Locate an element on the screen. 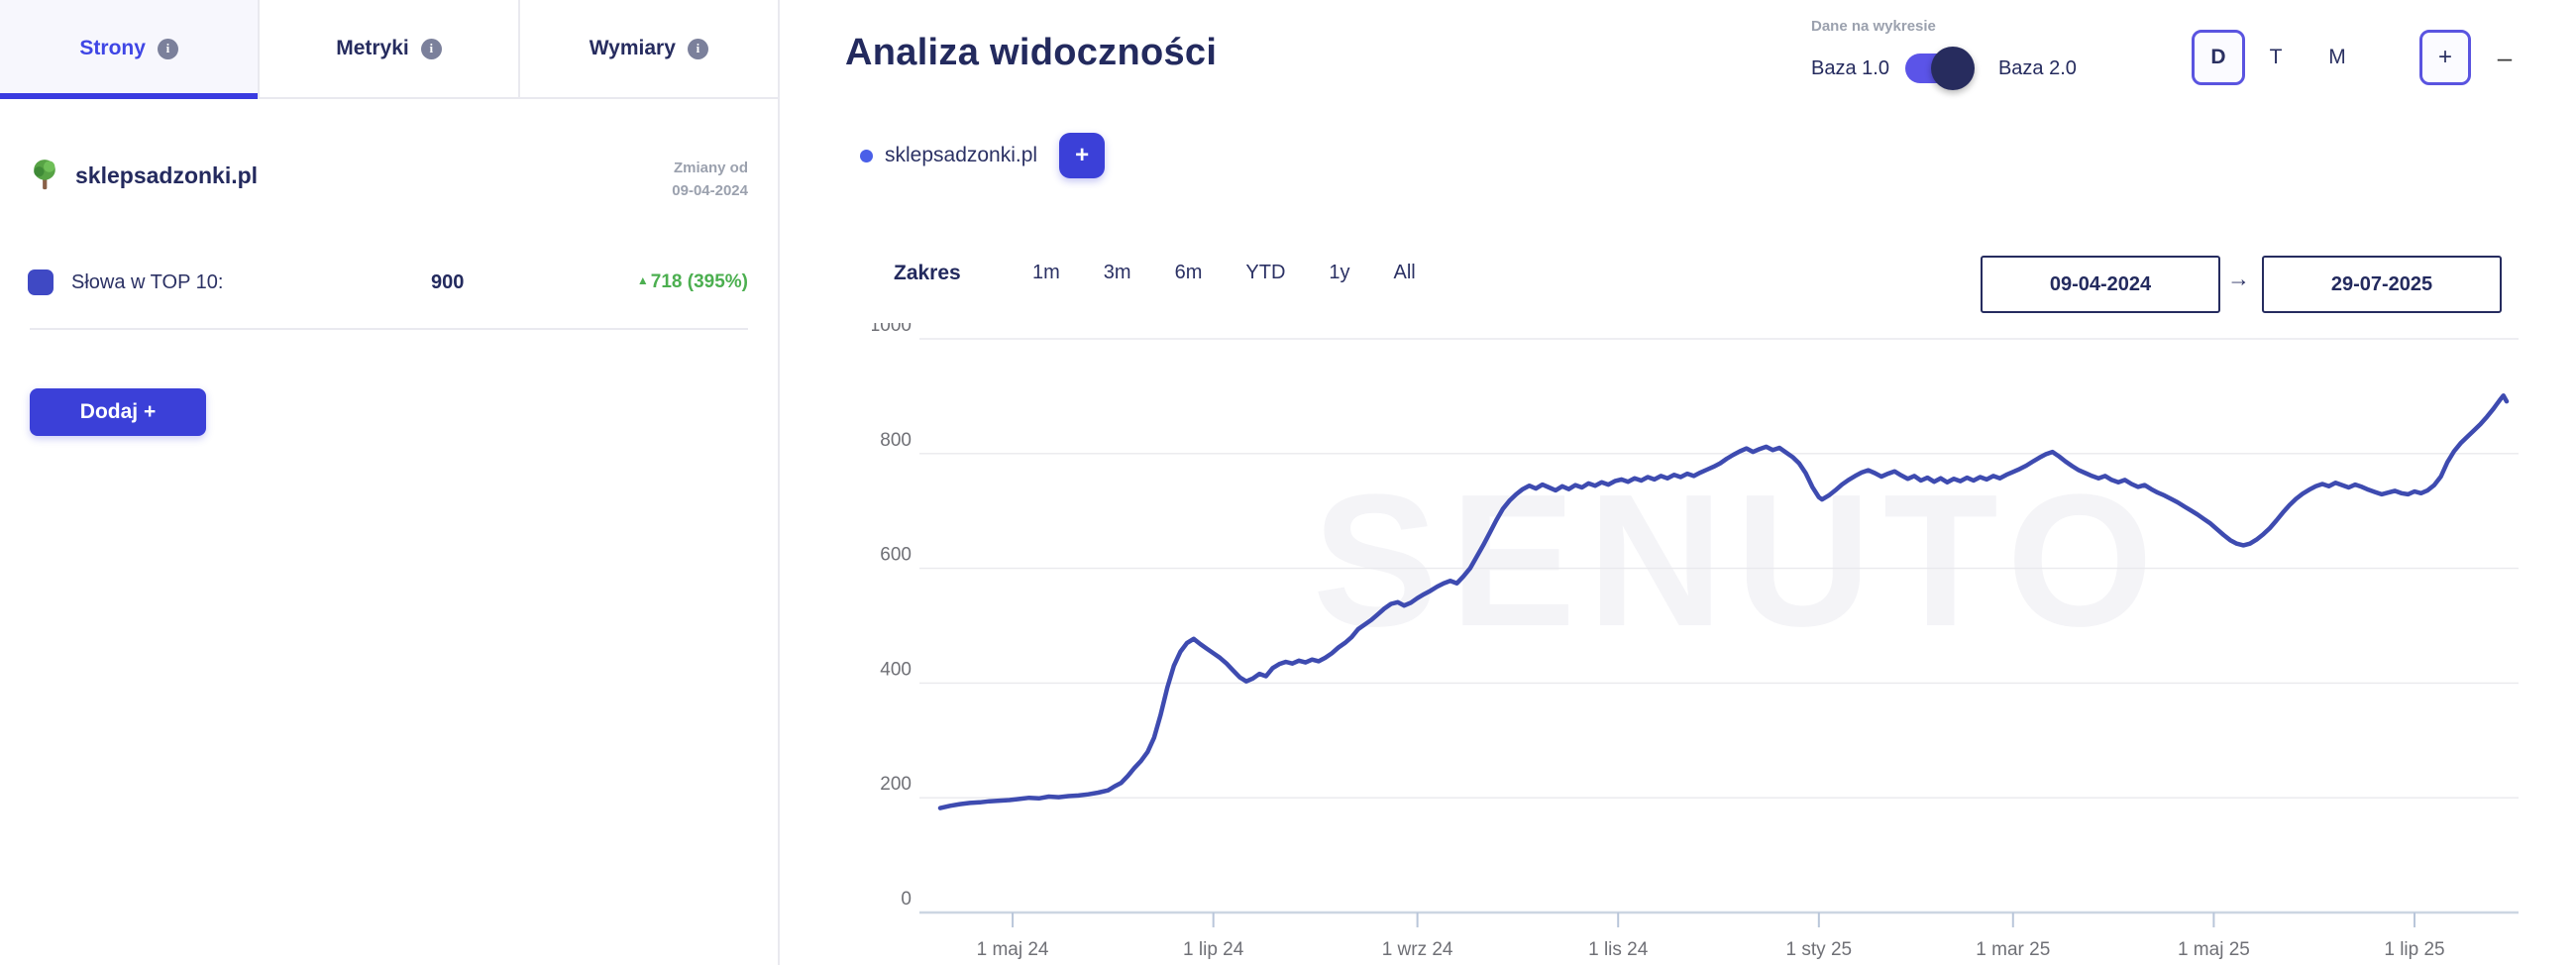 The width and height of the screenshot is (2576, 968). preset-1y: 1y is located at coordinates (1339, 272).